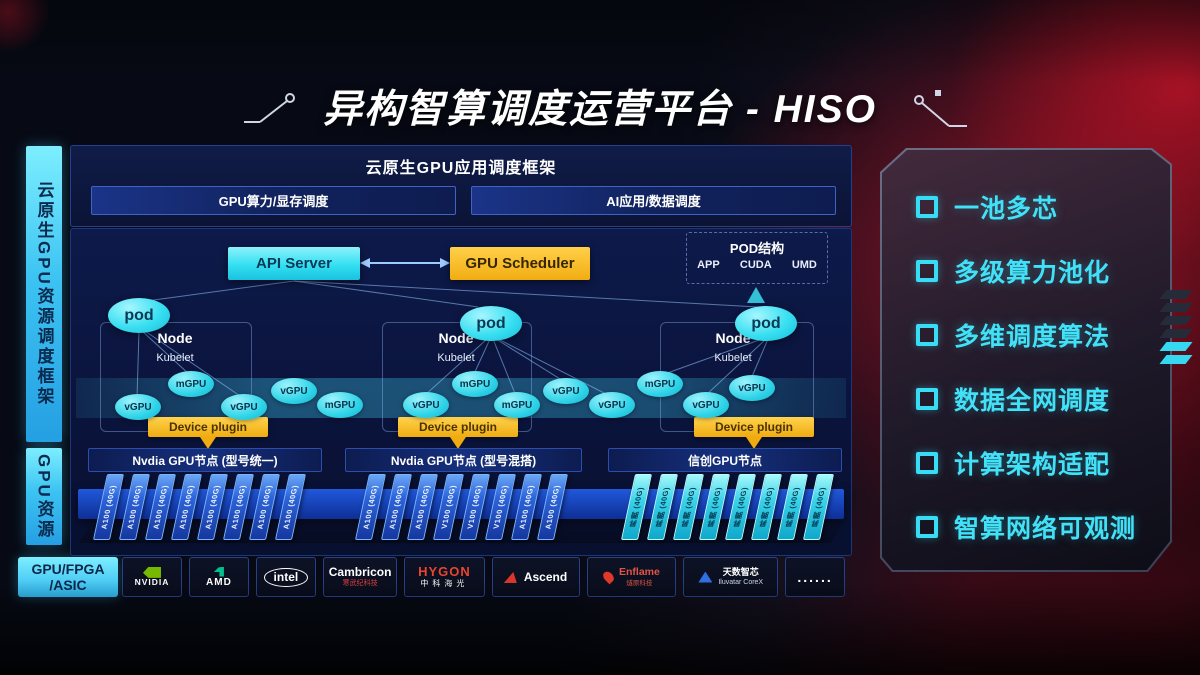 The height and width of the screenshot is (675, 1200). I want to click on hardware-type-box: GPU/FPGA /ASIC, so click(68, 577).